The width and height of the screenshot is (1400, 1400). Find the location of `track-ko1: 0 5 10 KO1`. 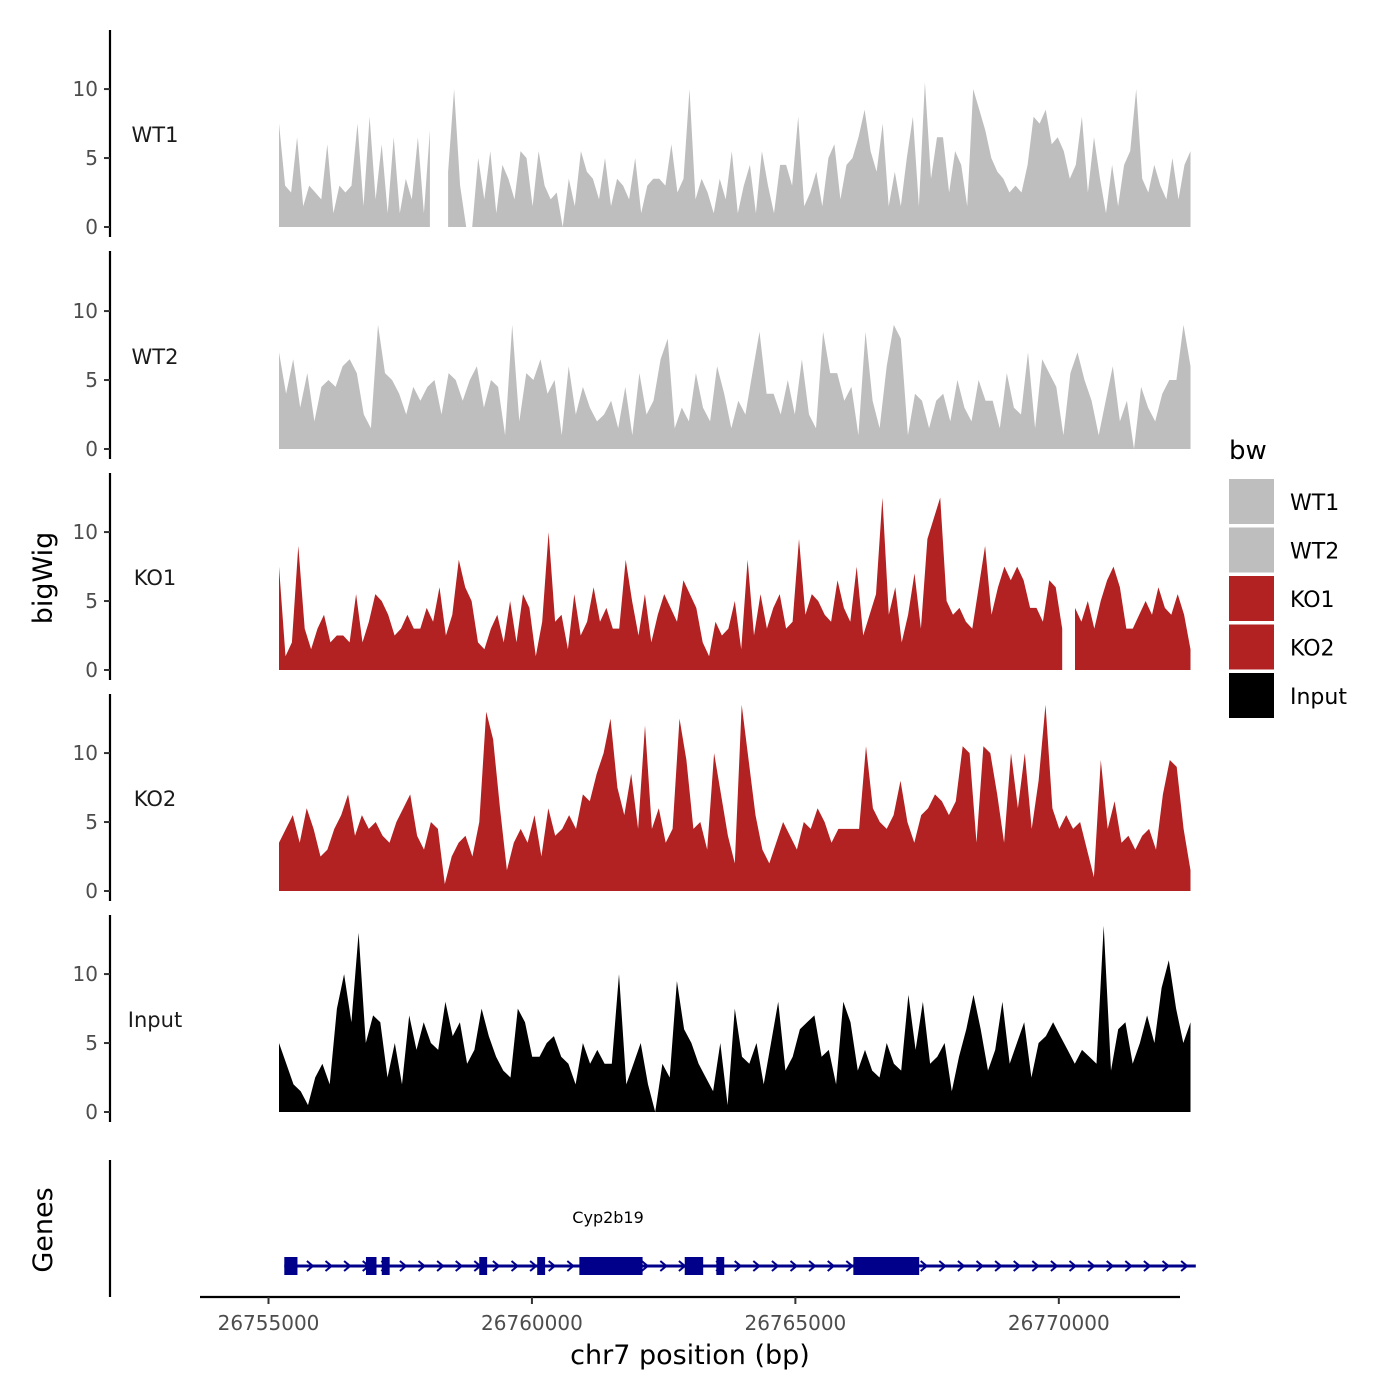

track-ko1: 0 5 10 KO1 is located at coordinates (632, 577).